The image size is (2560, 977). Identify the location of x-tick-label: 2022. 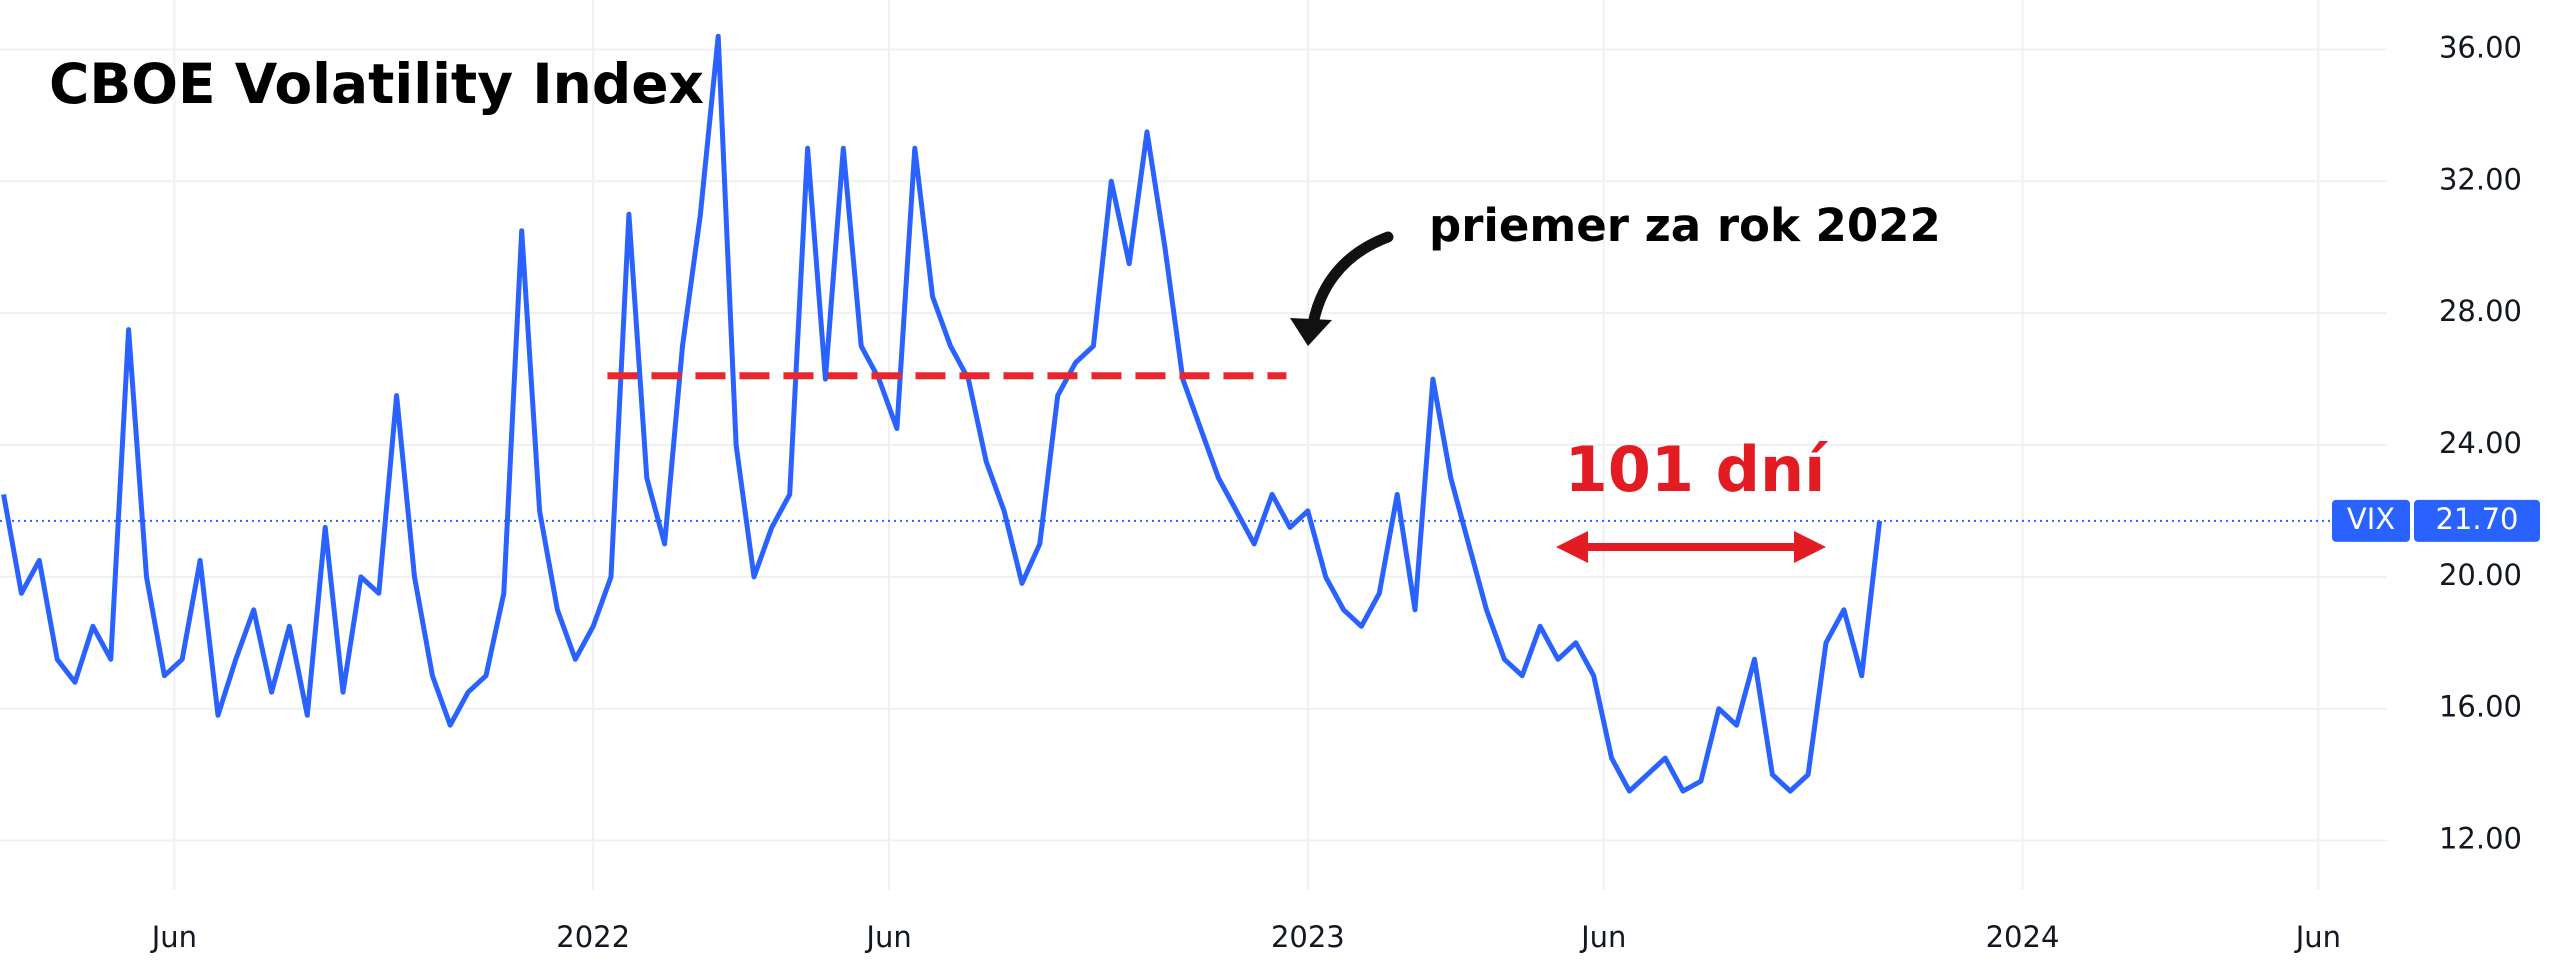
(593, 937).